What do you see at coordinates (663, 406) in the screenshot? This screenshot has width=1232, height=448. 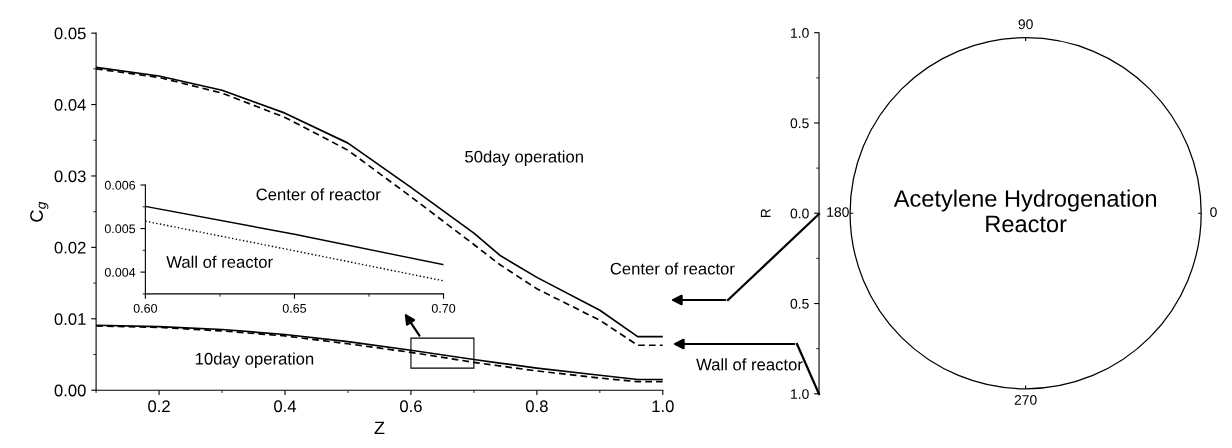 I see `x-tick-label: 1.0` at bounding box center [663, 406].